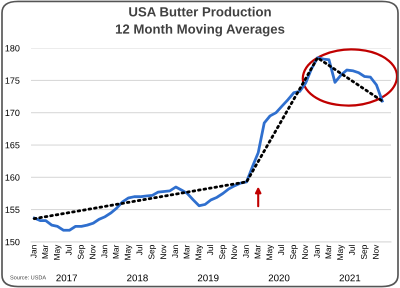 Image resolution: width=400 pixels, height=288 pixels. Describe the element at coordinates (137, 278) in the screenshot. I see `text: 2018` at that location.